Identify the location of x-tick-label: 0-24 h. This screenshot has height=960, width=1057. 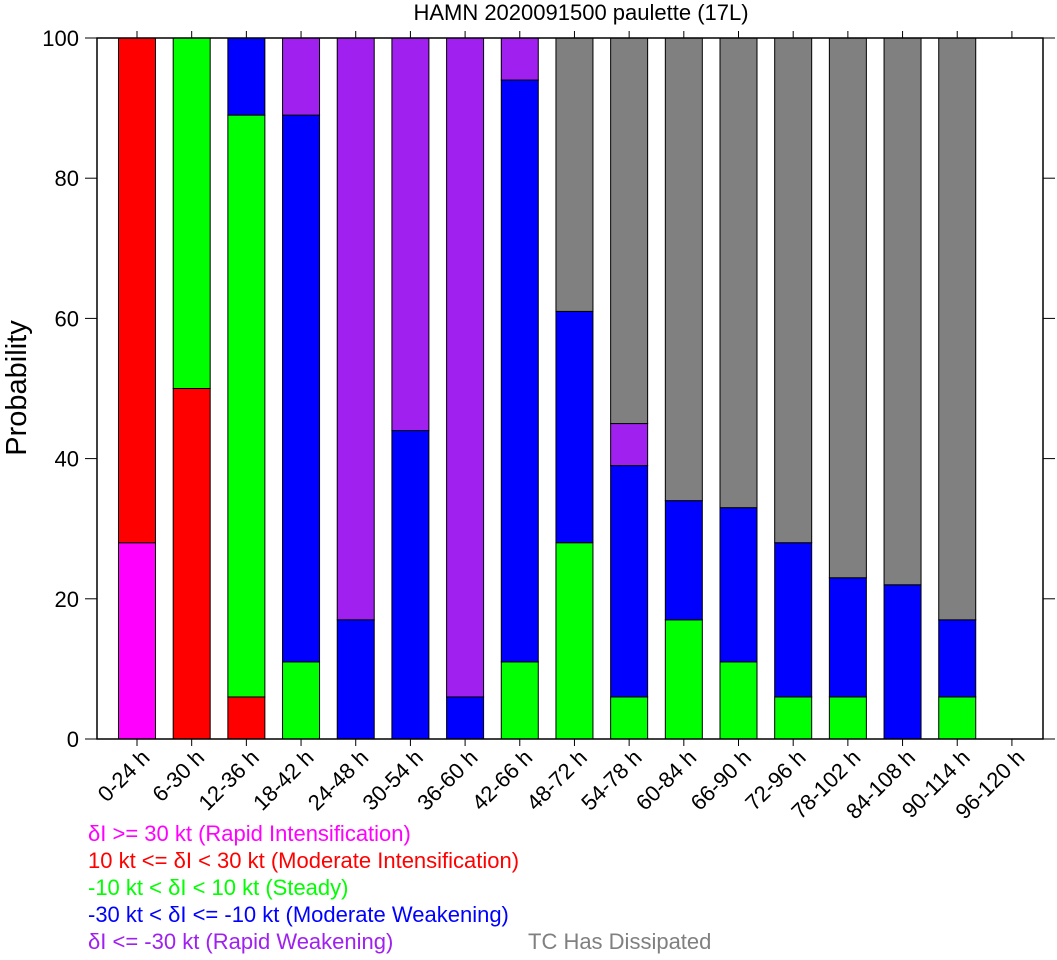
(124, 776).